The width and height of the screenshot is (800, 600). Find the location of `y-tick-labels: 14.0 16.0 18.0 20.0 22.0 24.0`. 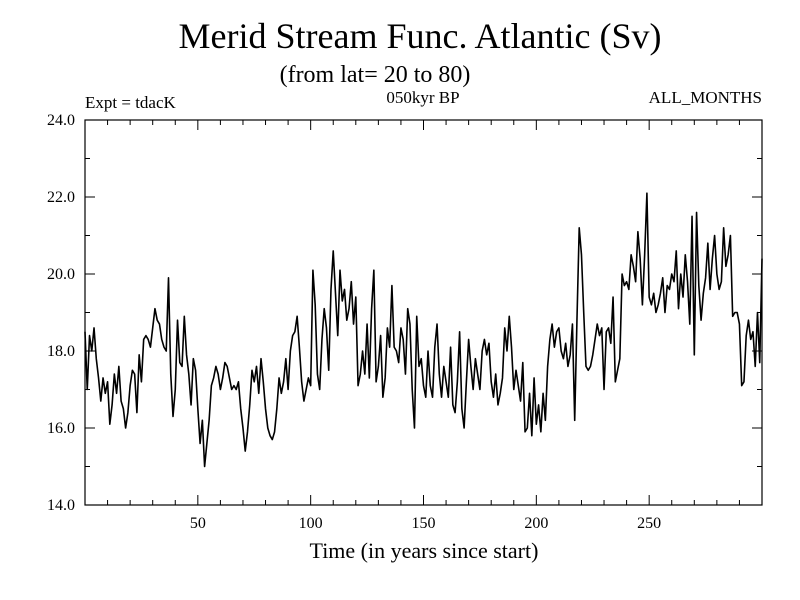

y-tick-labels: 14.0 16.0 18.0 20.0 22.0 24.0 is located at coordinates (61, 313).